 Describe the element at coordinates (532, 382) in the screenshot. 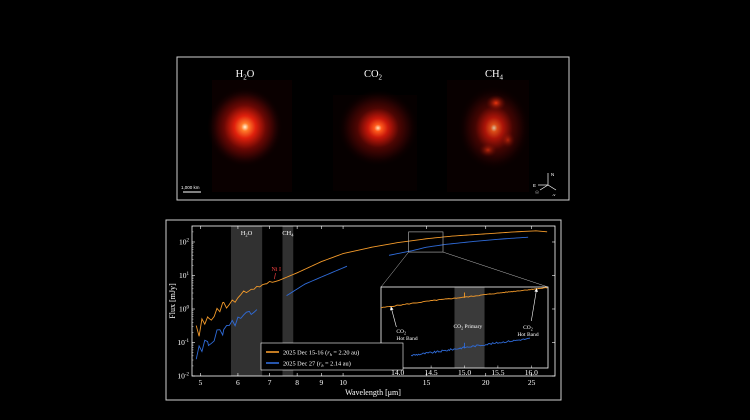

I see `x-tick-label: 25` at that location.